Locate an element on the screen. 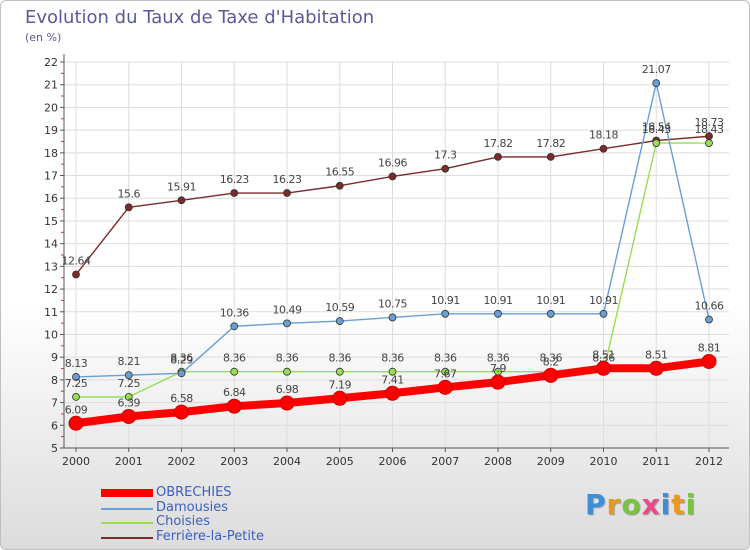  data-label: 8.13 is located at coordinates (76, 363).